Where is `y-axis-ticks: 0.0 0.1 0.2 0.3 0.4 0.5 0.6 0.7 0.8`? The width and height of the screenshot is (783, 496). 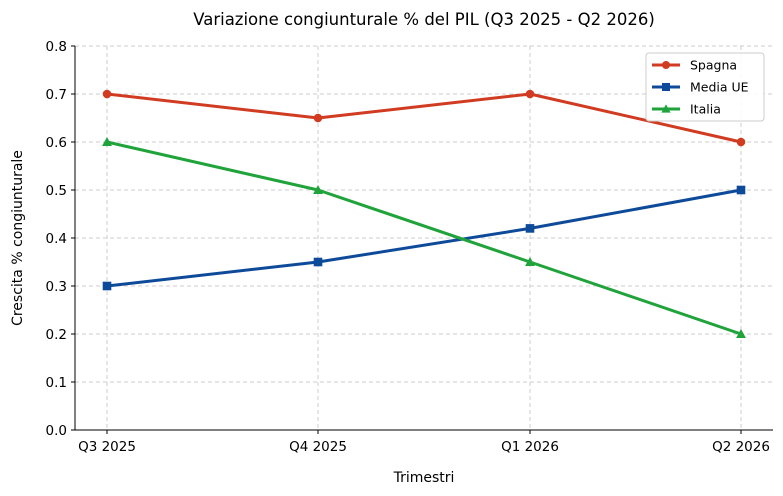 y-axis-ticks: 0.0 0.1 0.2 0.3 0.4 0.5 0.6 0.7 0.8 is located at coordinates (60, 239).